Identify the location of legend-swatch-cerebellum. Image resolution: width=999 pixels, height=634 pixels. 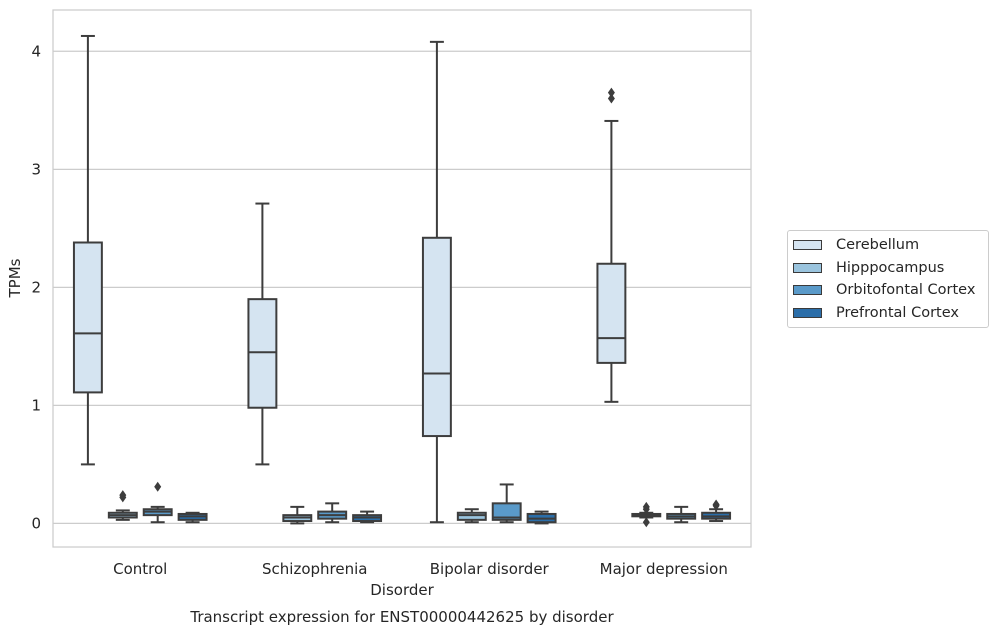
(807, 245).